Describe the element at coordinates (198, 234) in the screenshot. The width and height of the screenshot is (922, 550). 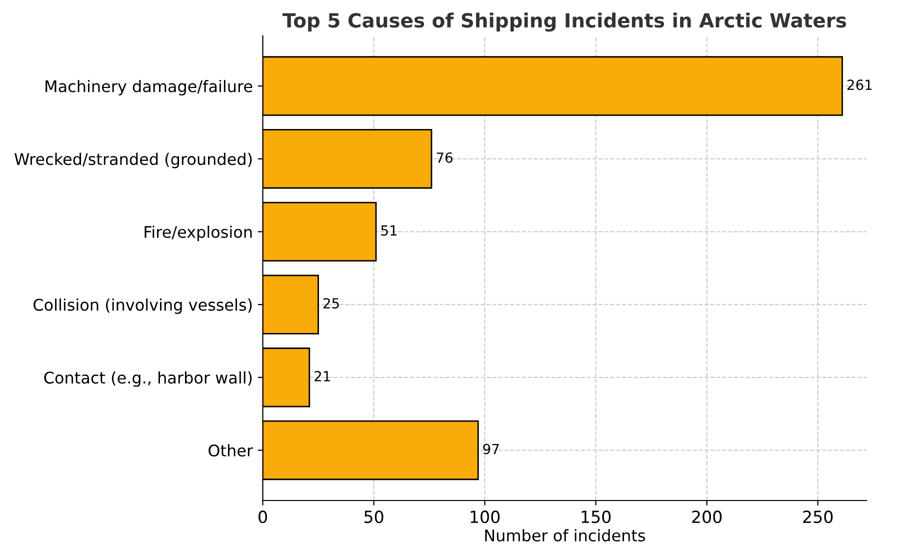
I see `y-tick-label: Fire/explosion` at that location.